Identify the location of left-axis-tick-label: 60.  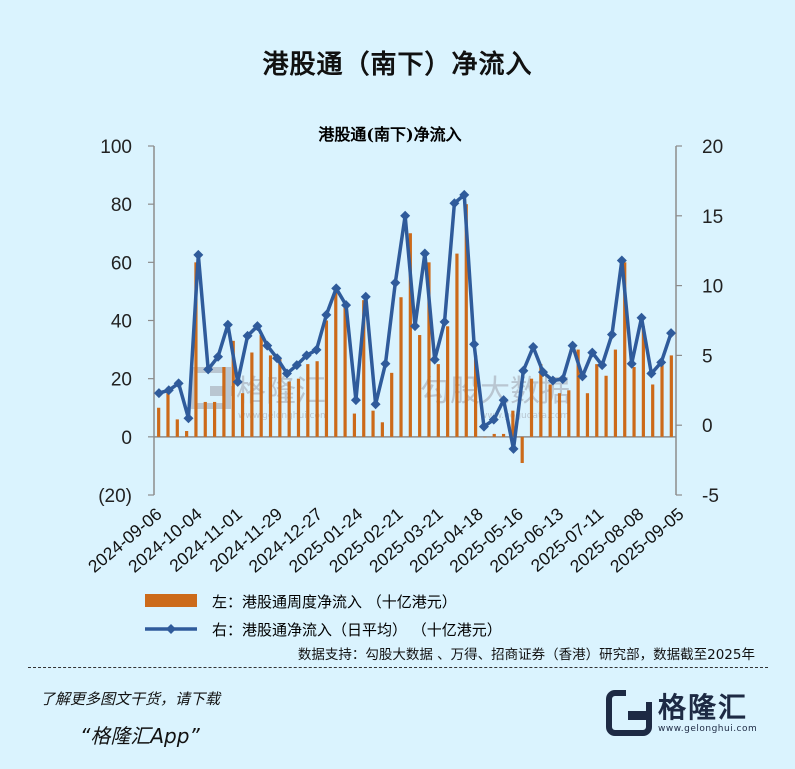
(121, 263).